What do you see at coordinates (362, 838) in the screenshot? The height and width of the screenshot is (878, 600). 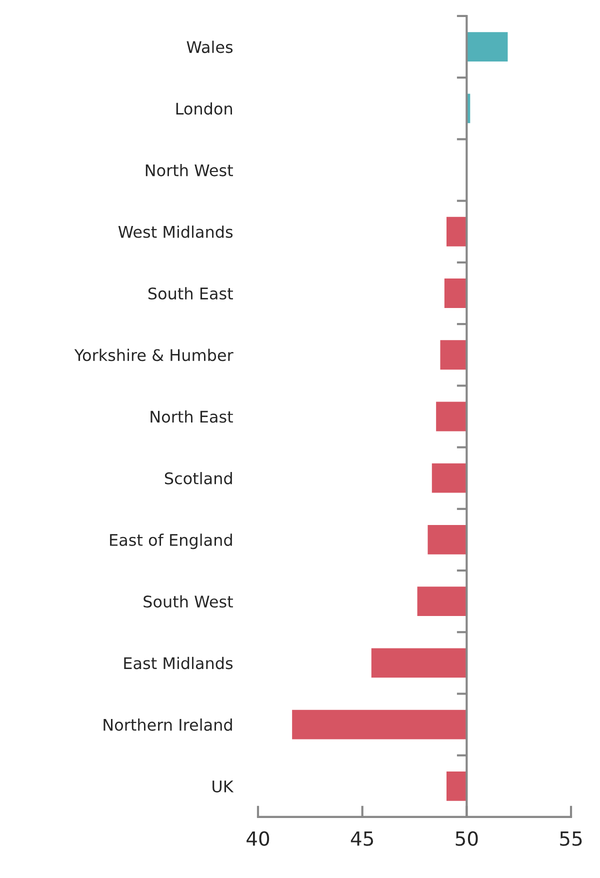 I see `x-tick-label: 45` at bounding box center [362, 838].